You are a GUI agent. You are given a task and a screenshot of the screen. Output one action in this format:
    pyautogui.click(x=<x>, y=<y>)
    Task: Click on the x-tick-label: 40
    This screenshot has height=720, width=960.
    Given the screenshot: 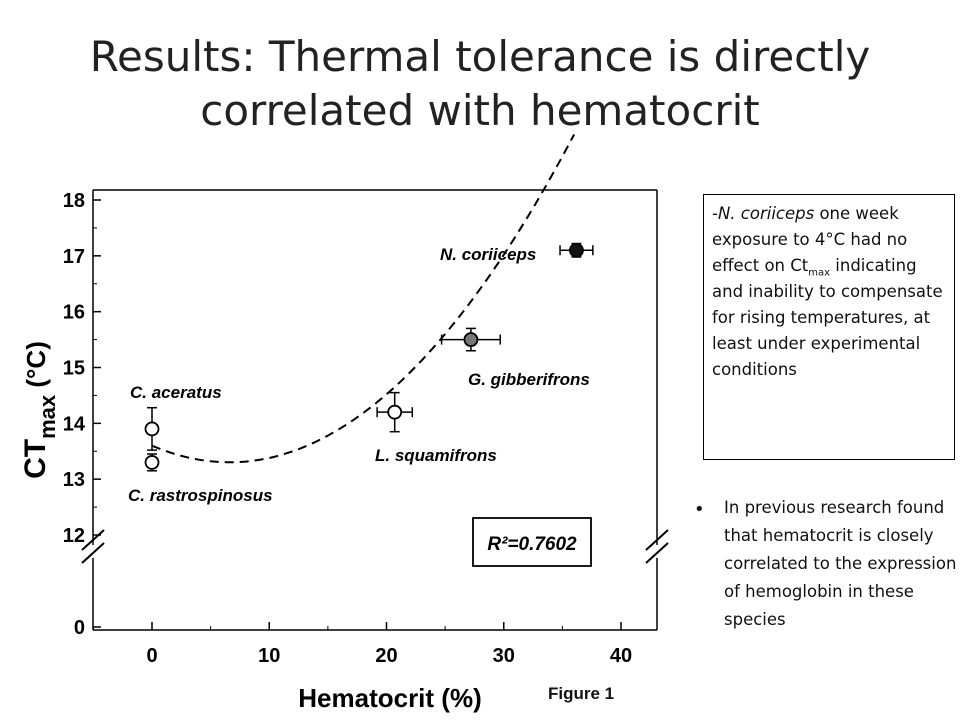 What is the action you would take?
    pyautogui.click(x=621, y=656)
    